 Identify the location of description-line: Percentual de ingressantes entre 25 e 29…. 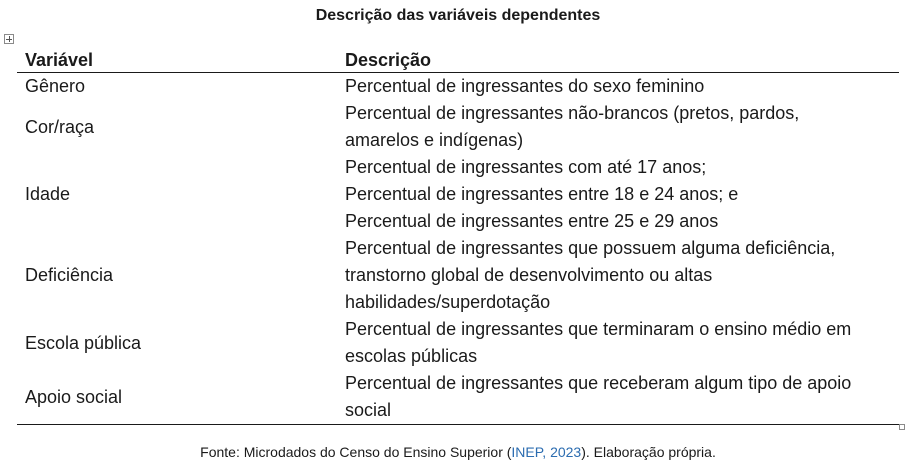
(532, 221).